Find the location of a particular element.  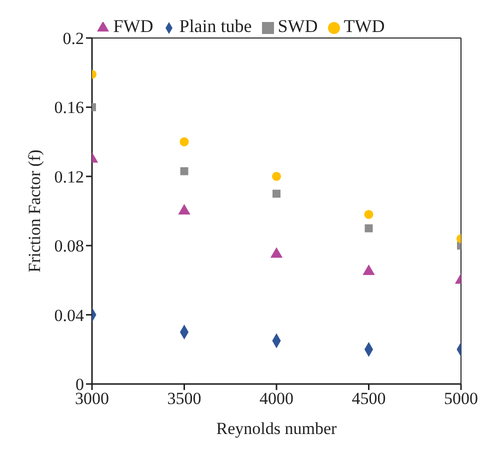

y-tick-label: 0.16 is located at coordinates (69, 108).